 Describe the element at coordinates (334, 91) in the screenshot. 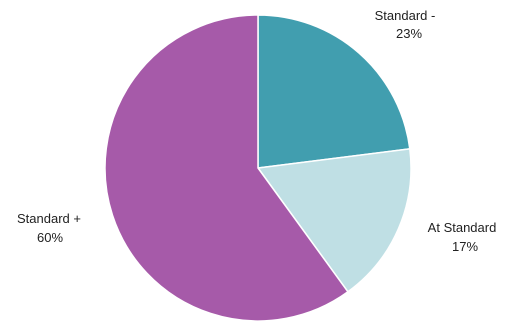

I see `slice-standard-minus` at that location.